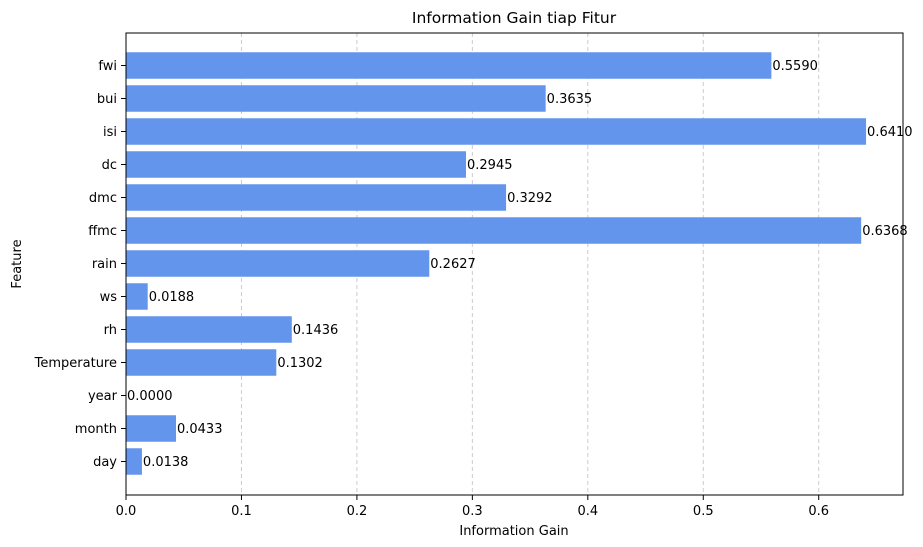 Image resolution: width=923 pixels, height=547 pixels. I want to click on y-tick-label: ffmc, so click(102, 231).